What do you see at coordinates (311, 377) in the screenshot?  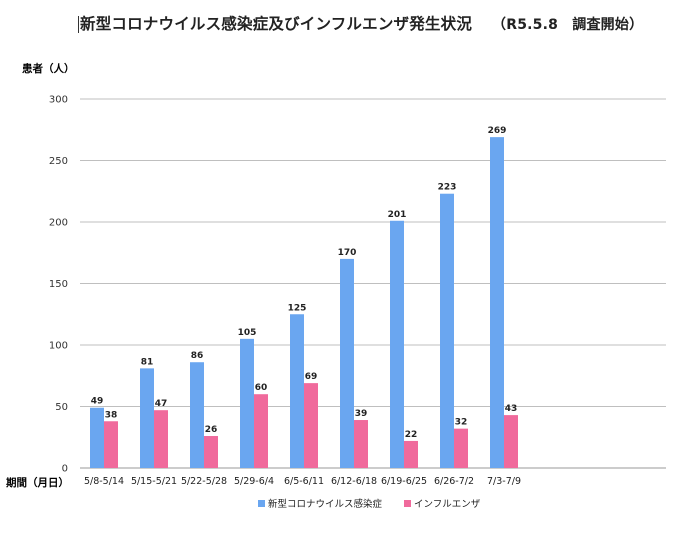 I see `data-label-influenza: 69` at bounding box center [311, 377].